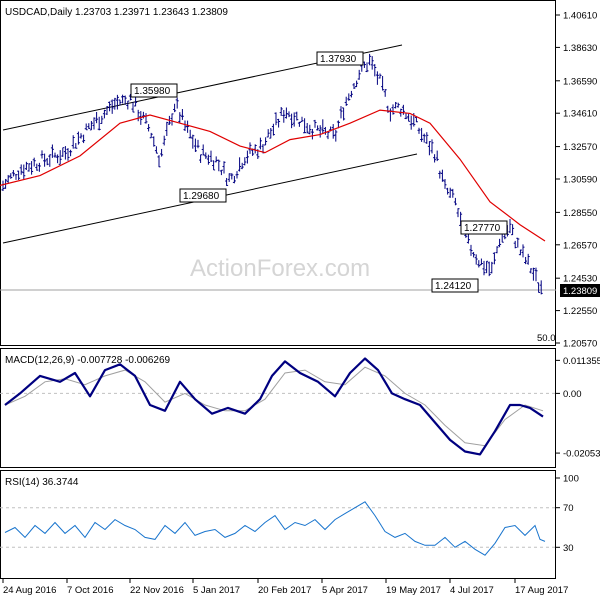 The height and width of the screenshot is (600, 600). Describe the element at coordinates (580, 245) in the screenshot. I see `price-tick-label: 1.26570` at that location.